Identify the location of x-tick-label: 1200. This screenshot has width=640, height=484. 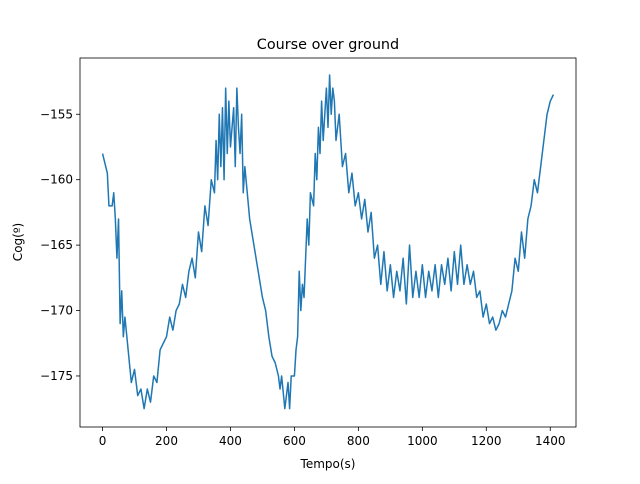
(486, 441).